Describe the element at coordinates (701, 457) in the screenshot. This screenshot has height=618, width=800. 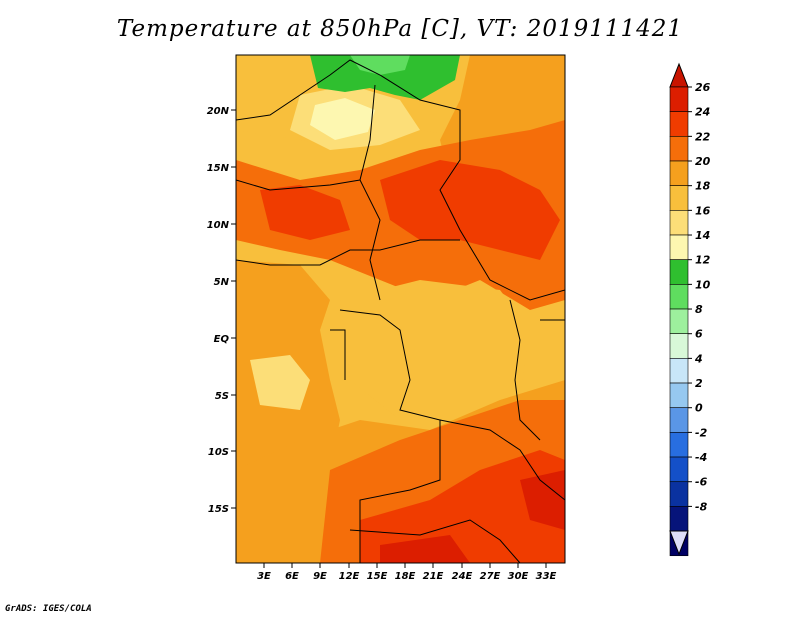
I see `colorbar-label: -4` at that location.